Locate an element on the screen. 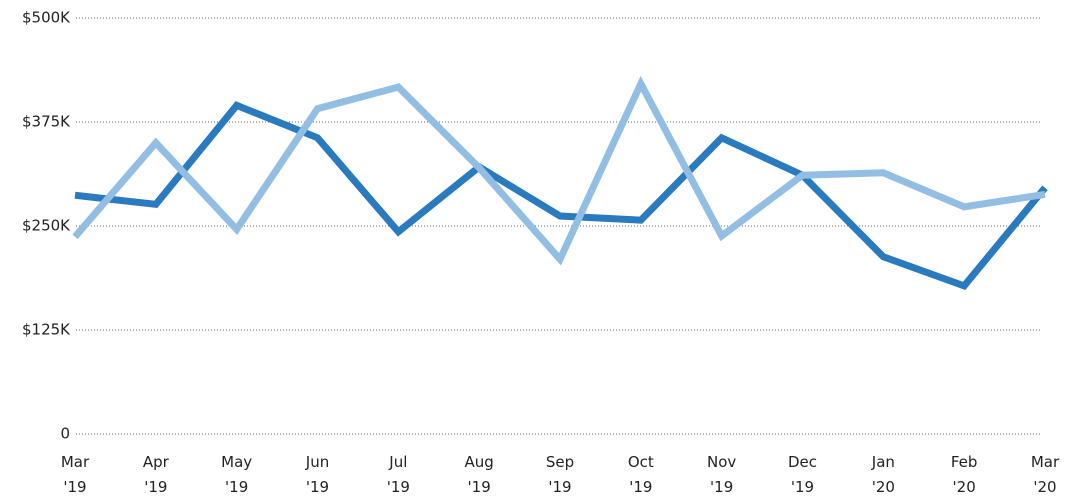 This screenshot has height=502, width=1082. y-tick-label: $125K is located at coordinates (46, 330).